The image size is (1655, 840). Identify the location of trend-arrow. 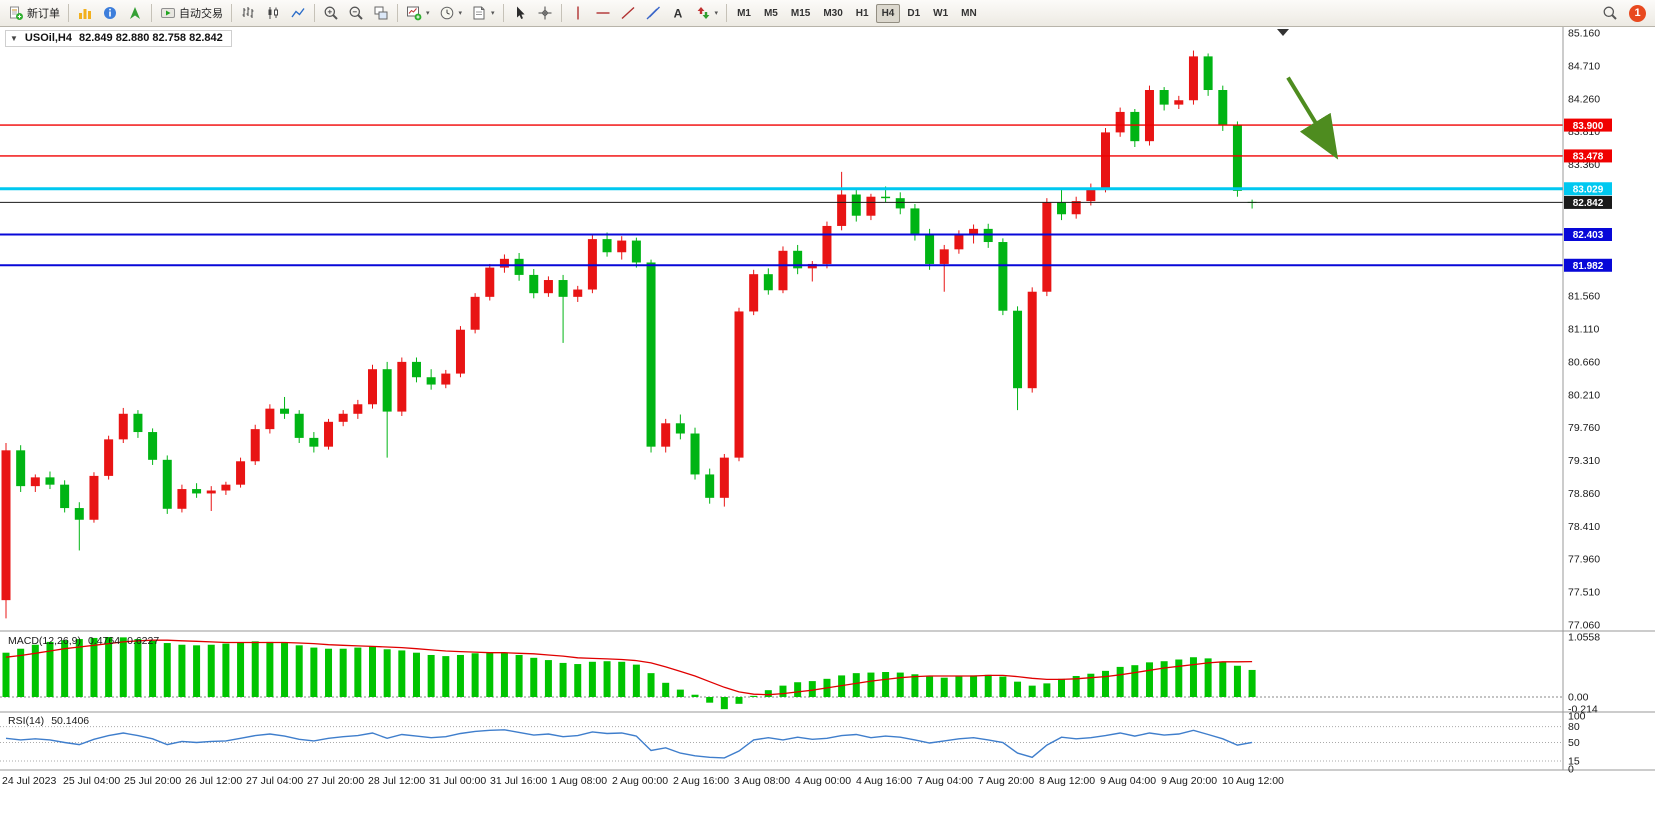
(1312, 118).